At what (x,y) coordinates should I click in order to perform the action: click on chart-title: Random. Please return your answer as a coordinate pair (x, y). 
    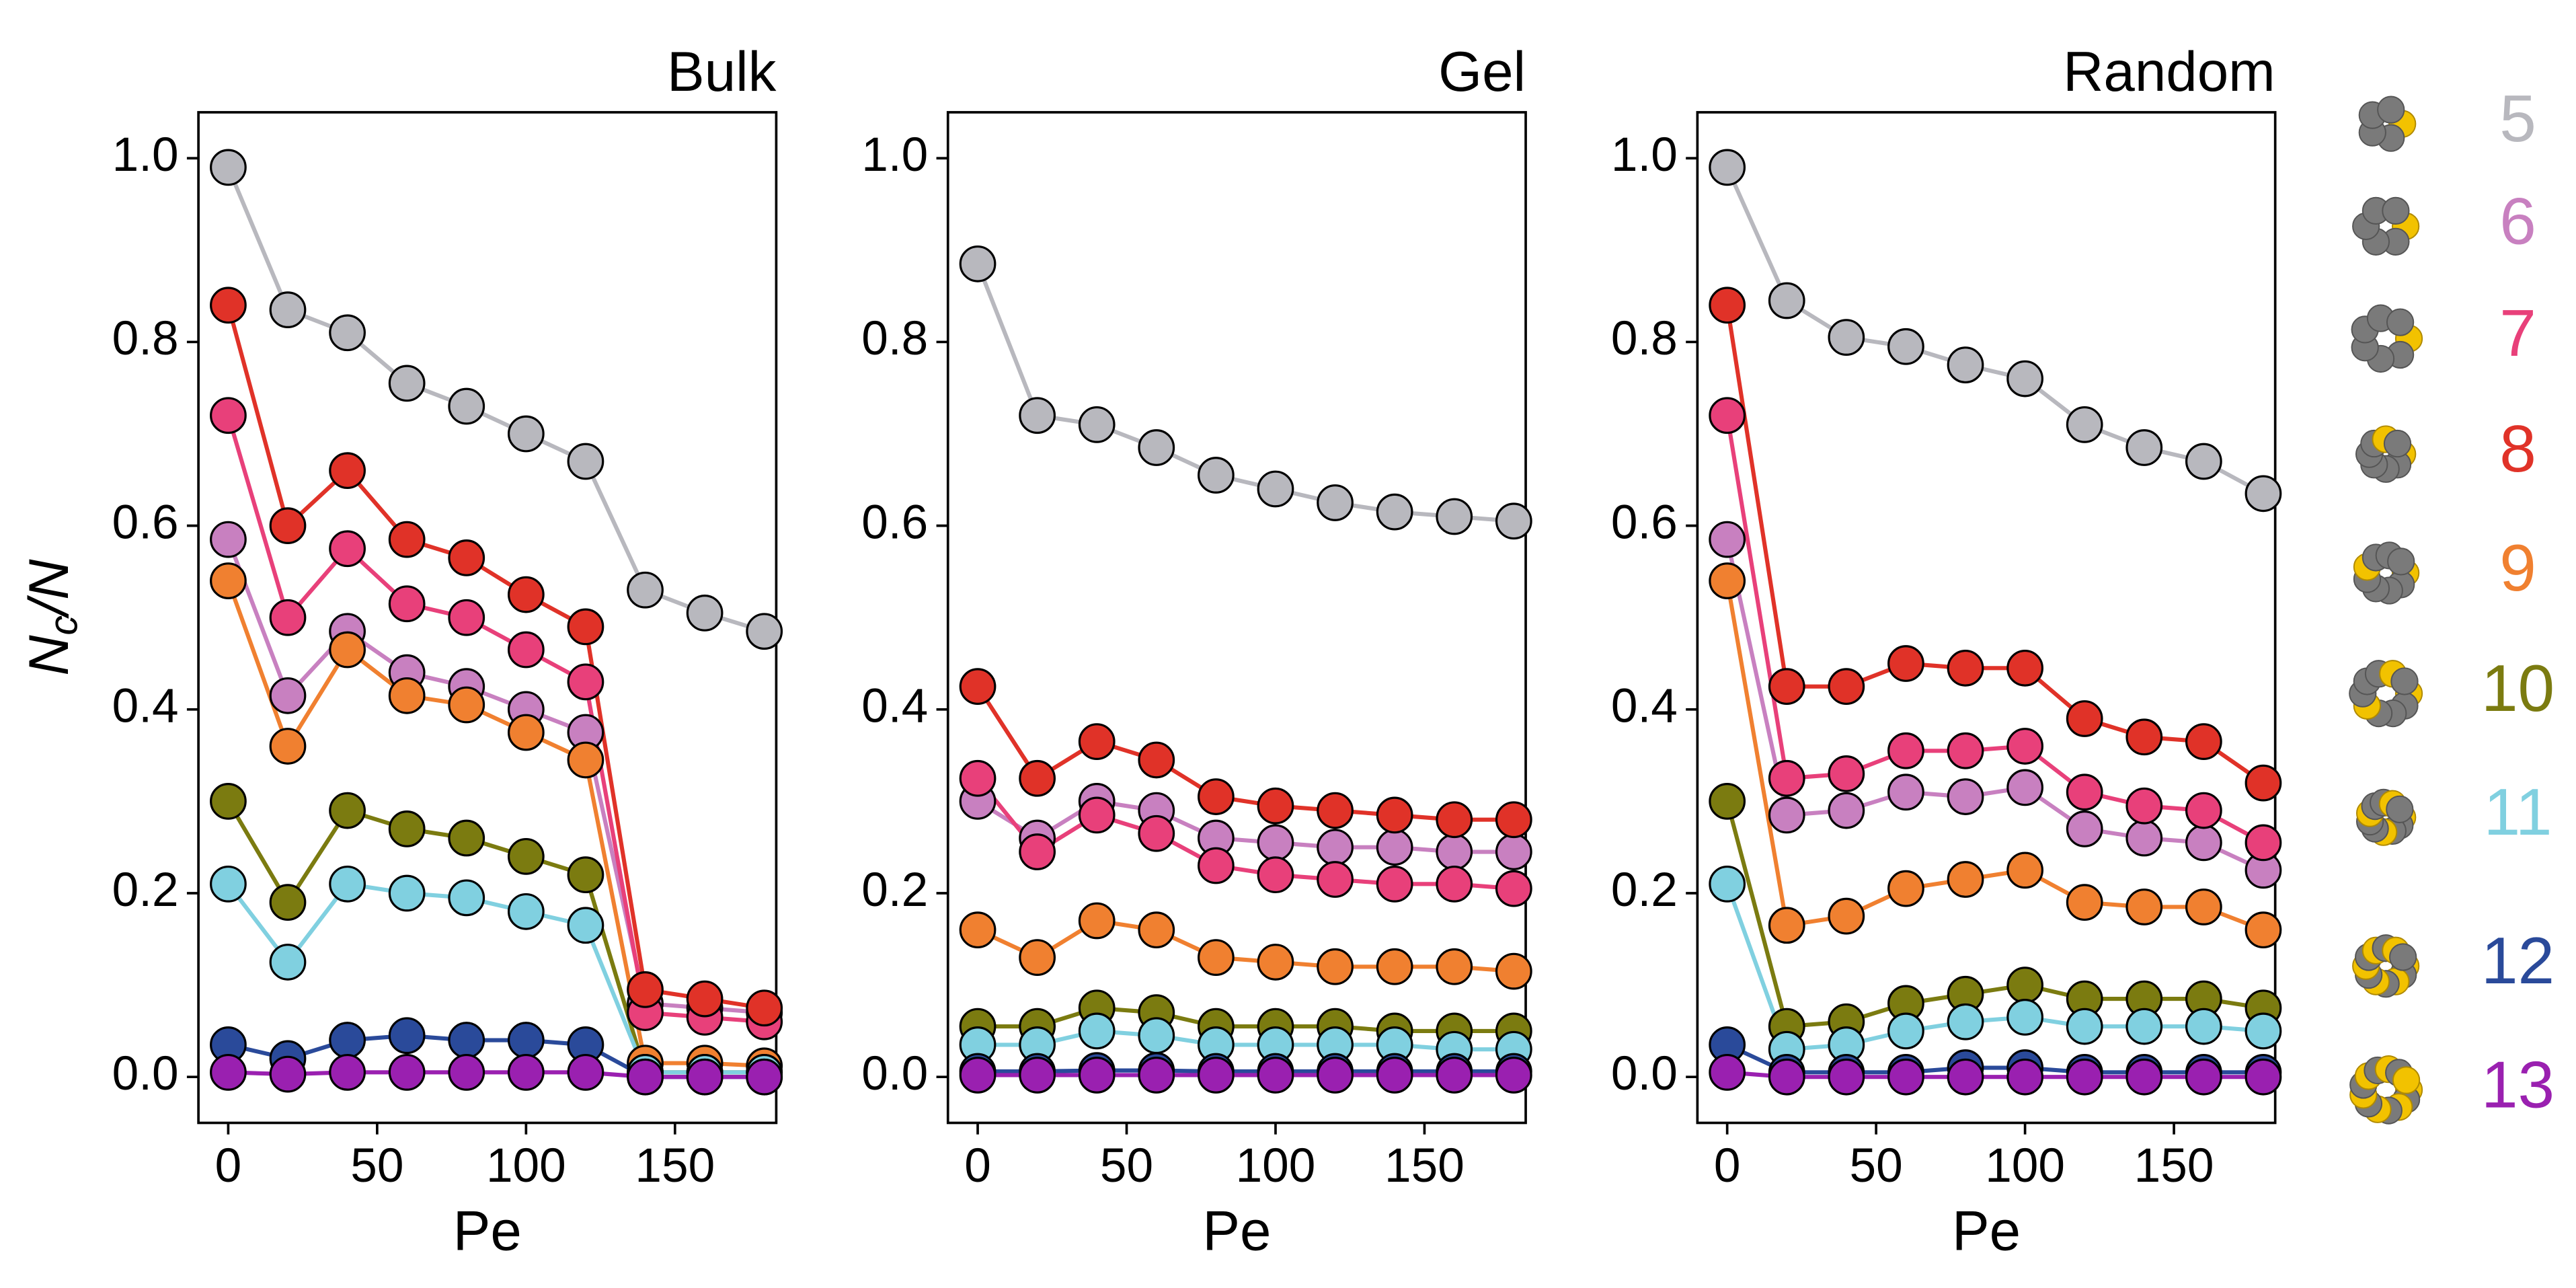
    Looking at the image, I should click on (2169, 71).